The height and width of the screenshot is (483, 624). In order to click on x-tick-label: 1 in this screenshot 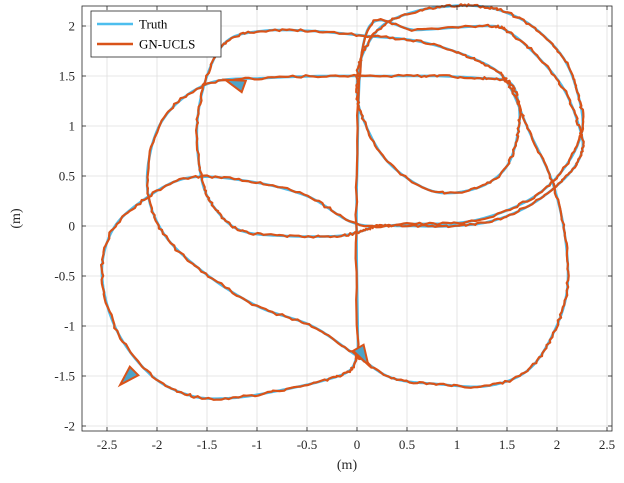, I will do `click(457, 444)`.